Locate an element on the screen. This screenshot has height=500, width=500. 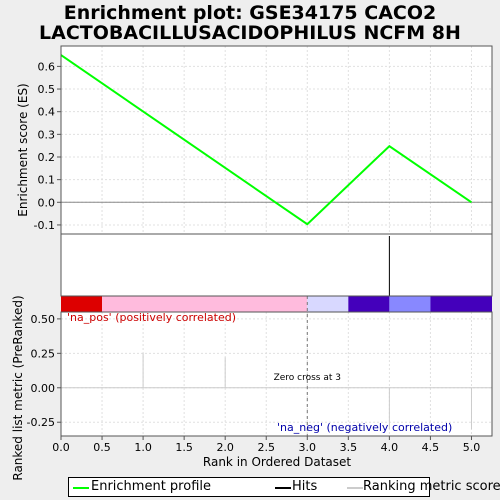
zero-cross-label: Zero cross at 3 is located at coordinates (307, 378).